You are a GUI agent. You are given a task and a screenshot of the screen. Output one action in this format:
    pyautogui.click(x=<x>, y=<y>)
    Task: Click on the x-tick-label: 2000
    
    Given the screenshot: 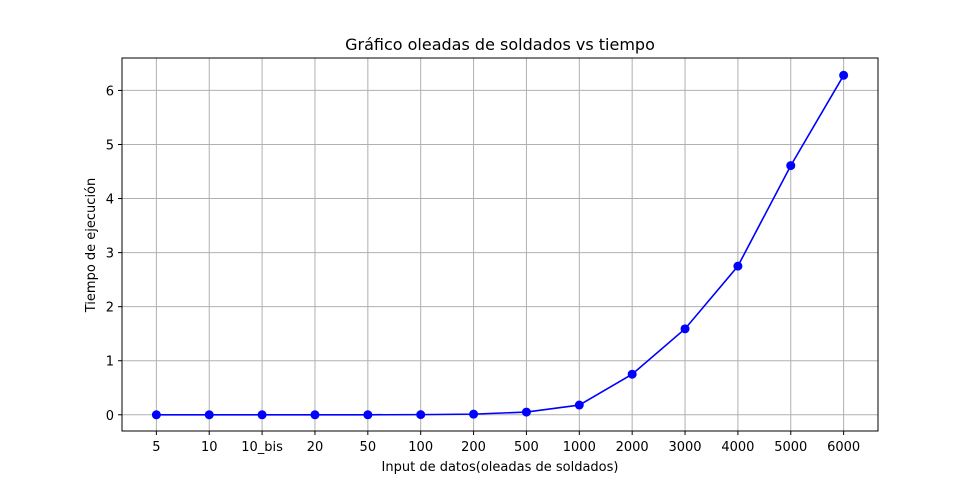 What is the action you would take?
    pyautogui.click(x=632, y=447)
    